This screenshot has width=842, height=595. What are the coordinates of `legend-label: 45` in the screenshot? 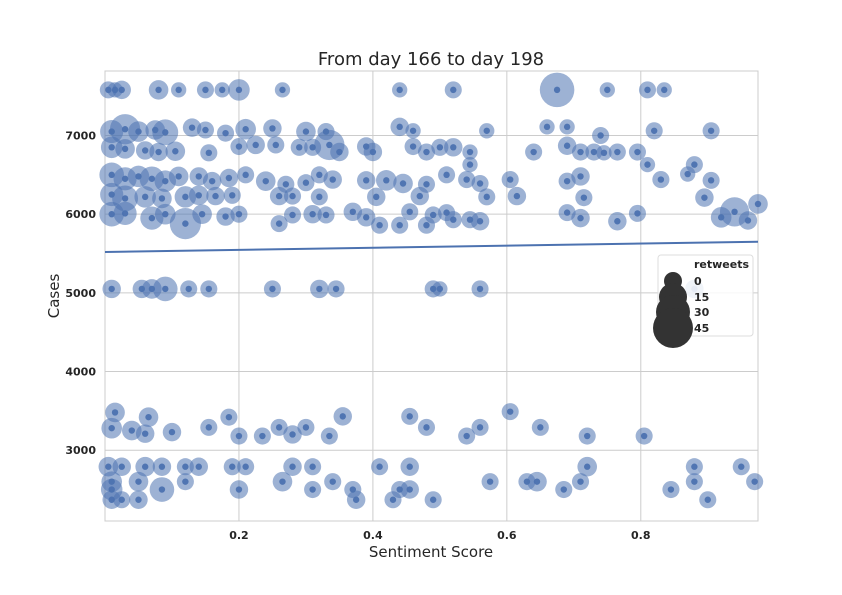 It's located at (701, 328).